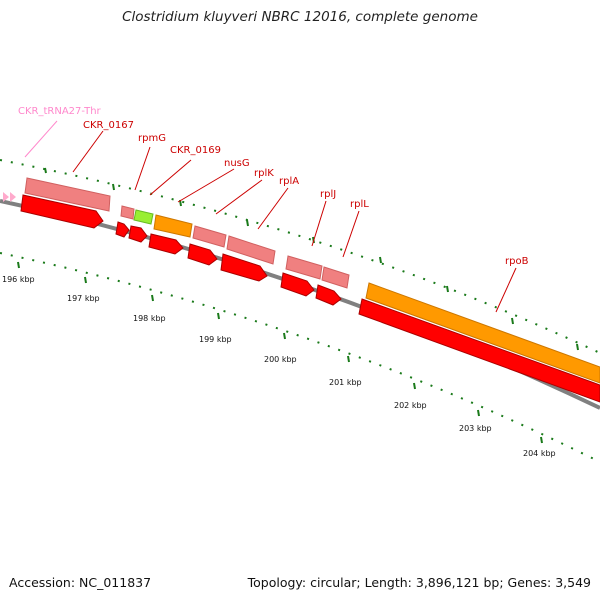  Describe the element at coordinates (304, 267) in the screenshot. I see `gene-rplj` at that location.